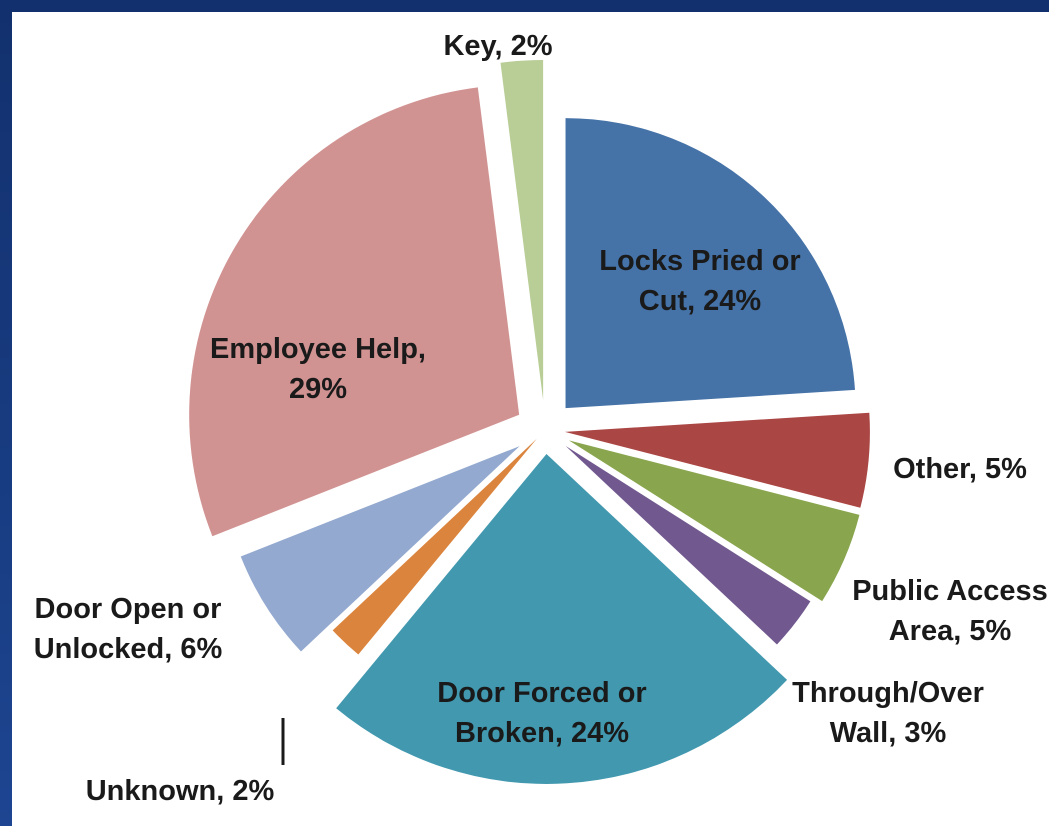 Image resolution: width=1049 pixels, height=826 pixels. I want to click on data-label-locks-pried-or-cut: Locks Pried or Cut, 24%, so click(699, 281).